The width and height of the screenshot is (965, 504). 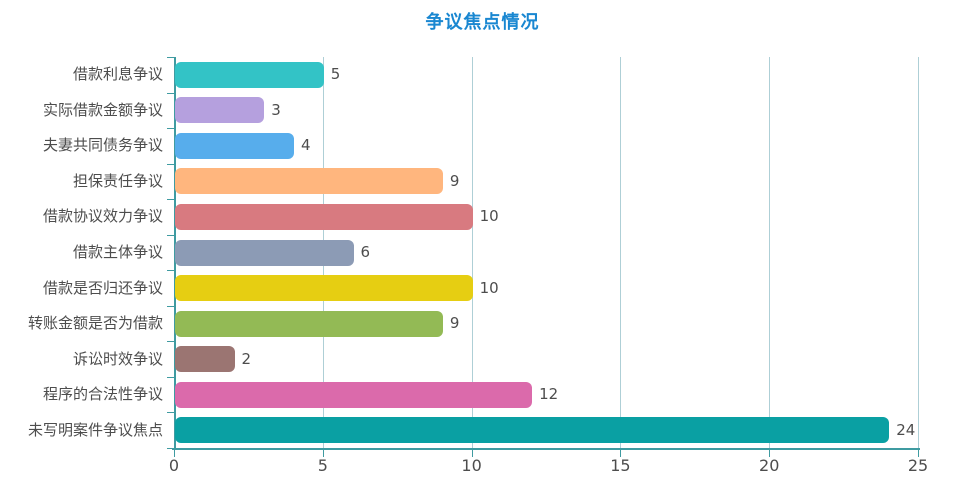 What do you see at coordinates (489, 216) in the screenshot?
I see `bar-value-label-4: 10` at bounding box center [489, 216].